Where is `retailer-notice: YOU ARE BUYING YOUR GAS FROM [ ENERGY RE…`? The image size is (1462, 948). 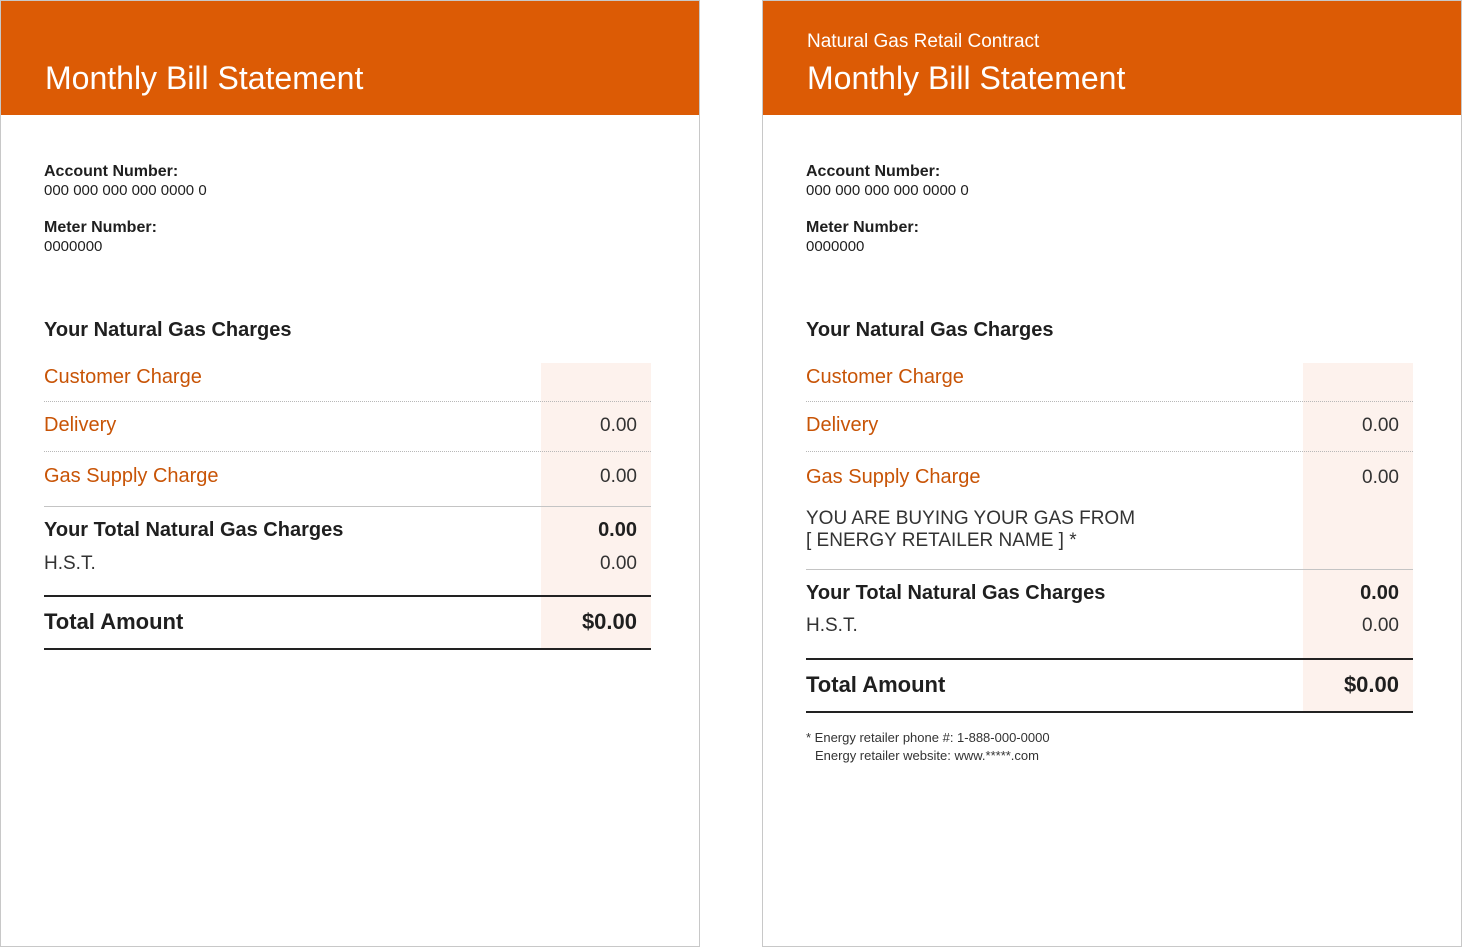 retailer-notice: YOU ARE BUYING YOUR GAS FROM [ ENERGY RE… is located at coordinates (970, 530).